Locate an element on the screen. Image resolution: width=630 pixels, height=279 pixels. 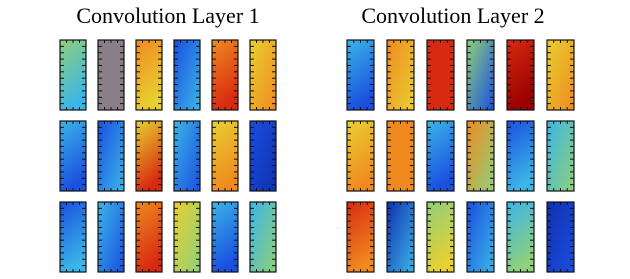
panel-title: Convolution Layer 1 is located at coordinates (167, 15).